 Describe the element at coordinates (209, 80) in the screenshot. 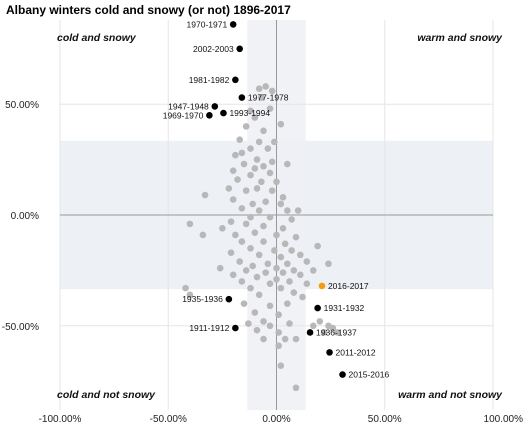

I see `point-label: 1981-1982` at that location.